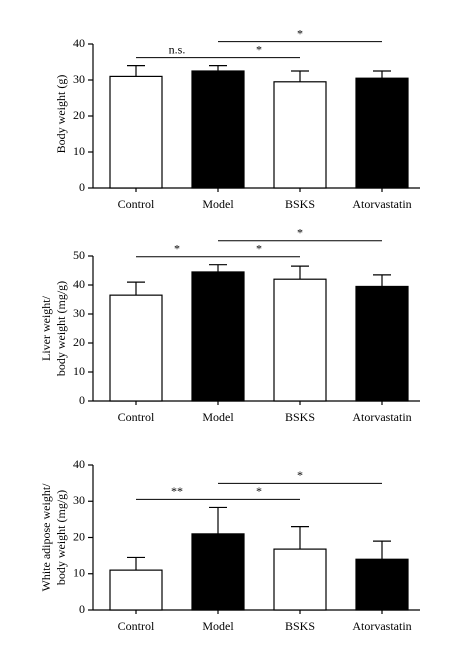 This screenshot has width=454, height=660. Describe the element at coordinates (177, 49) in the screenshot. I see `significance-label: n.s.` at that location.